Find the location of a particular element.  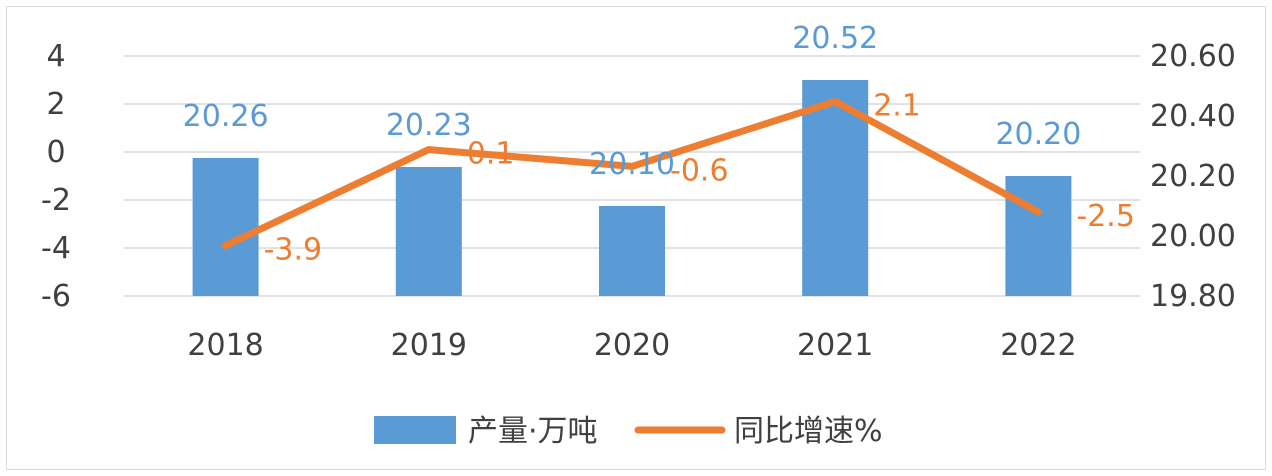

legend-label-bar: 产量·万吨 is located at coordinates (533, 431).